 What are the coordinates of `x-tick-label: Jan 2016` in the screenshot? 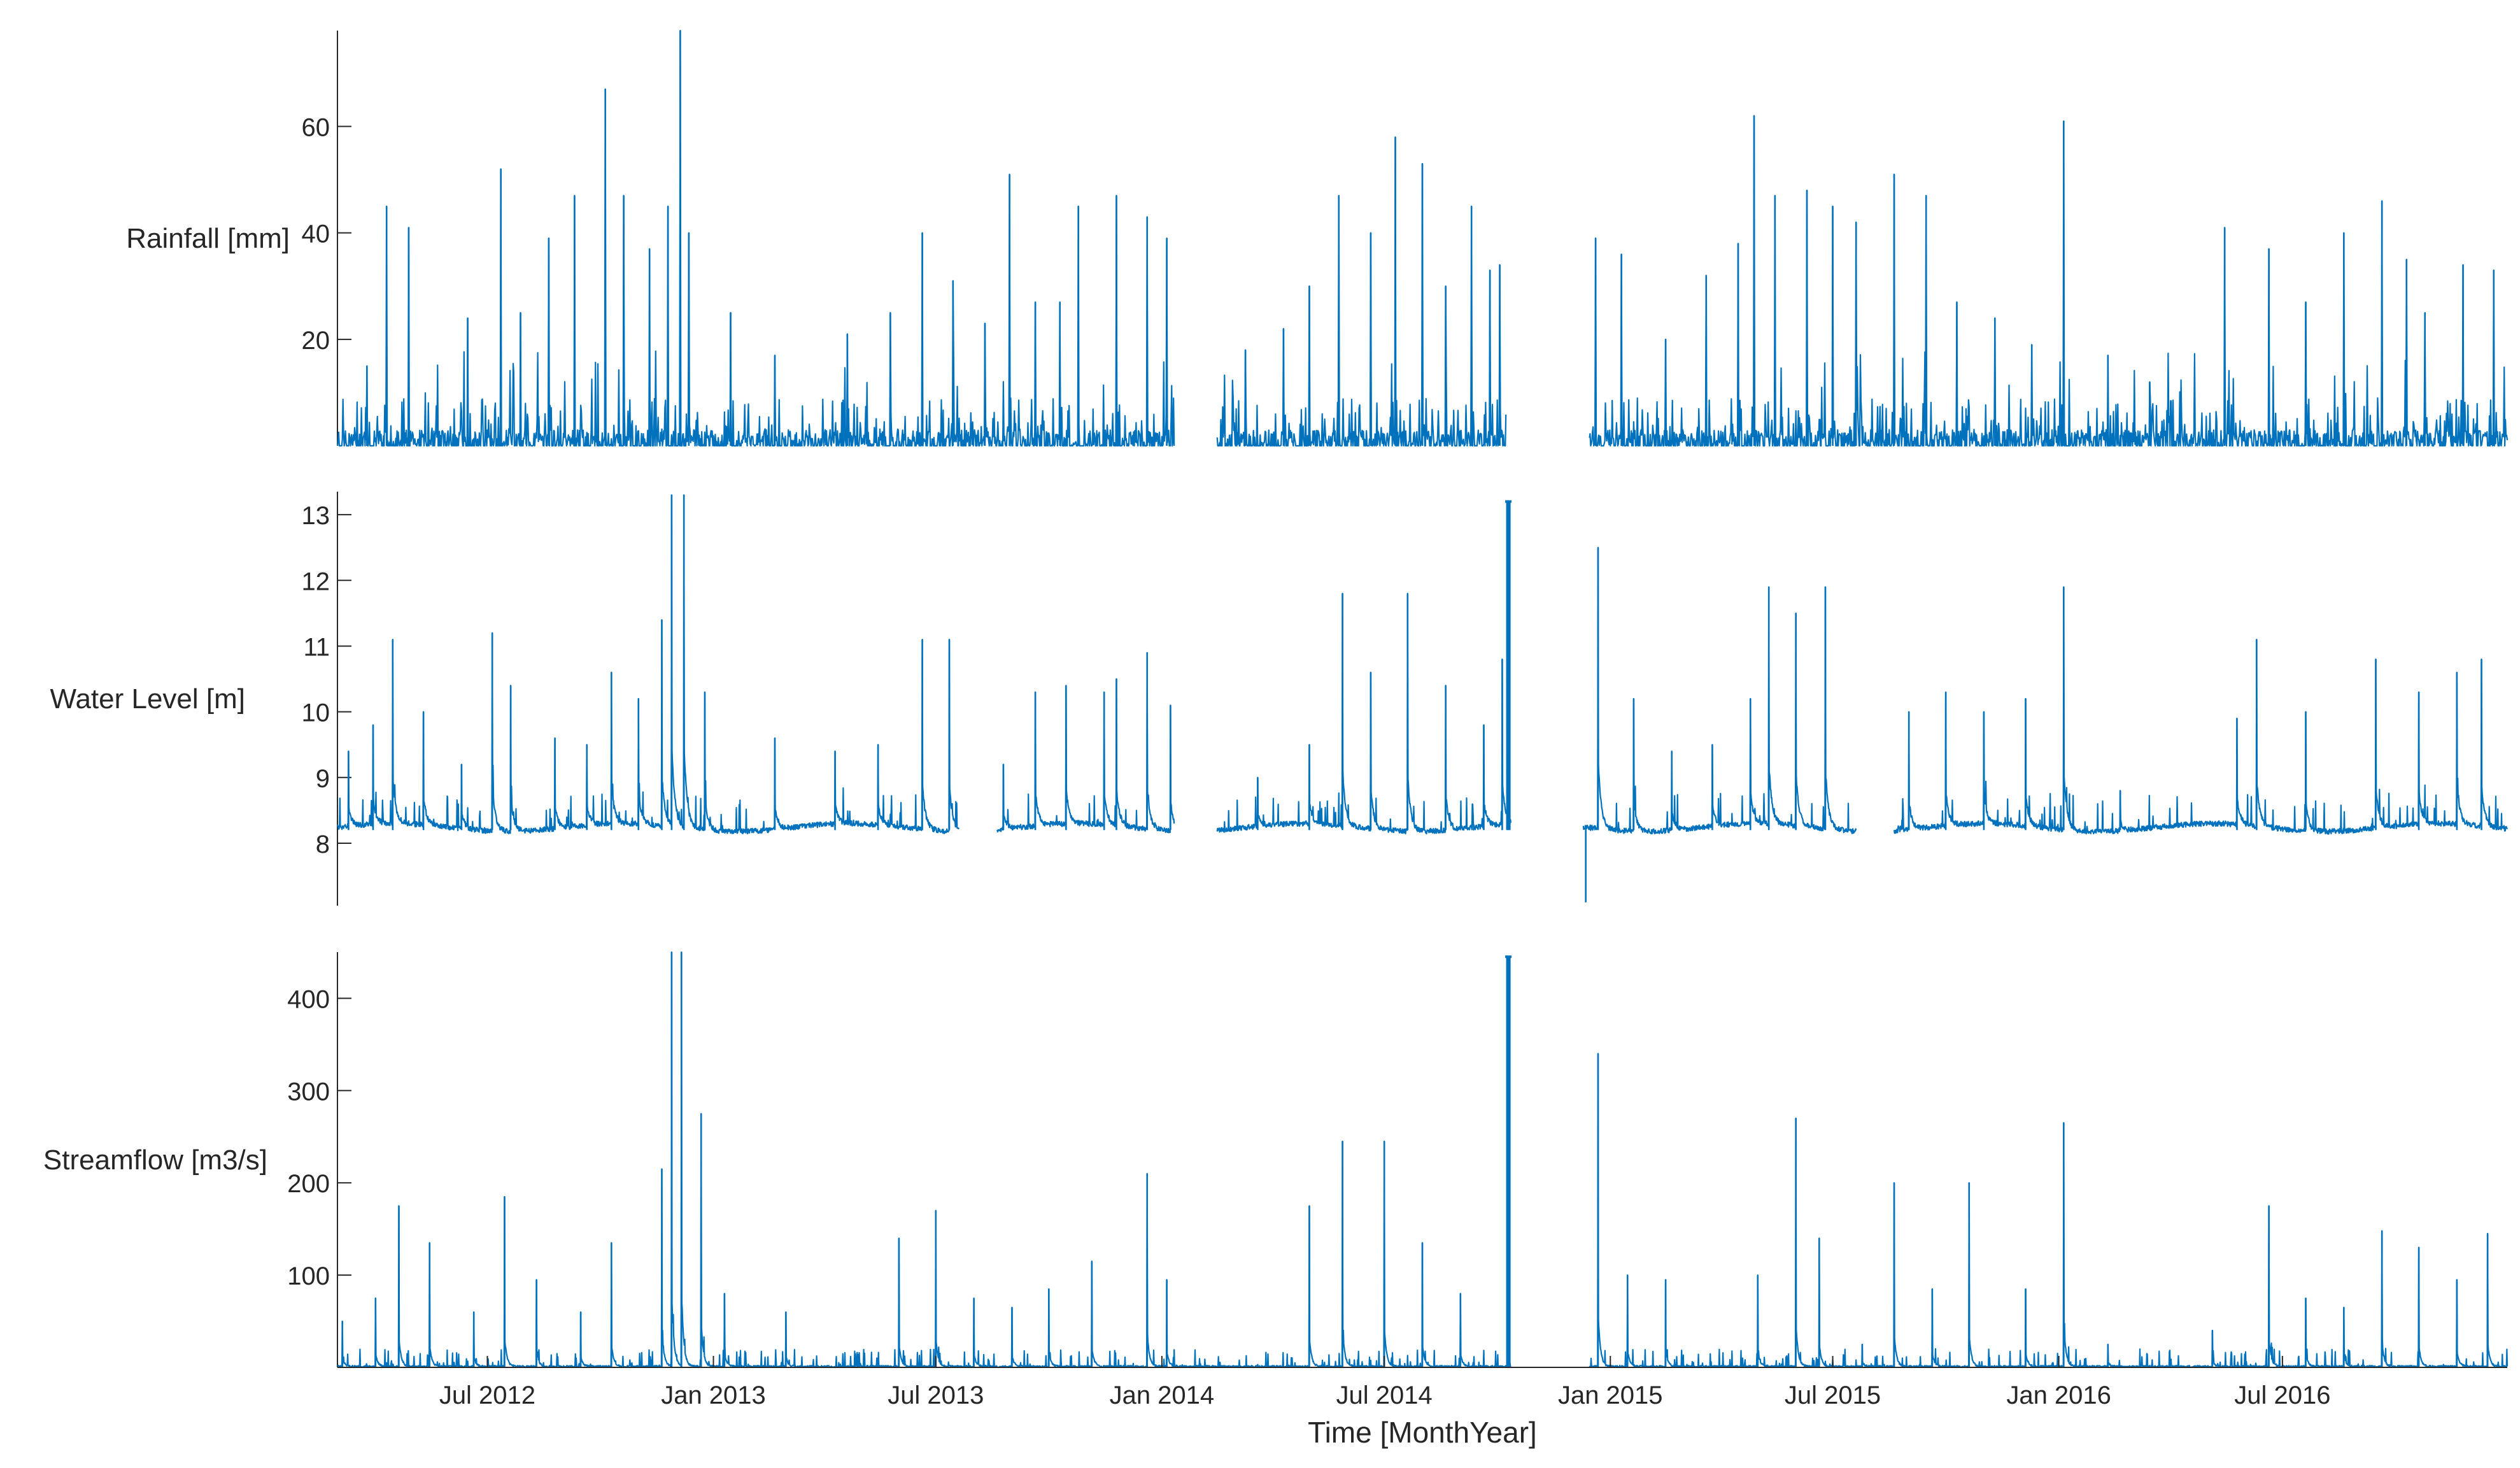 It's located at (2058, 1395).